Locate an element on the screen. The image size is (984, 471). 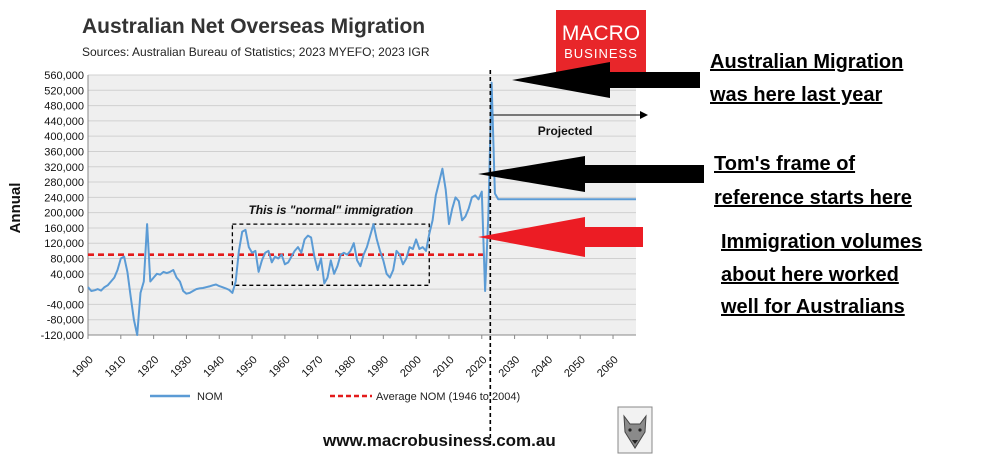
y-tick-label: 240,000 is located at coordinates (64, 198).